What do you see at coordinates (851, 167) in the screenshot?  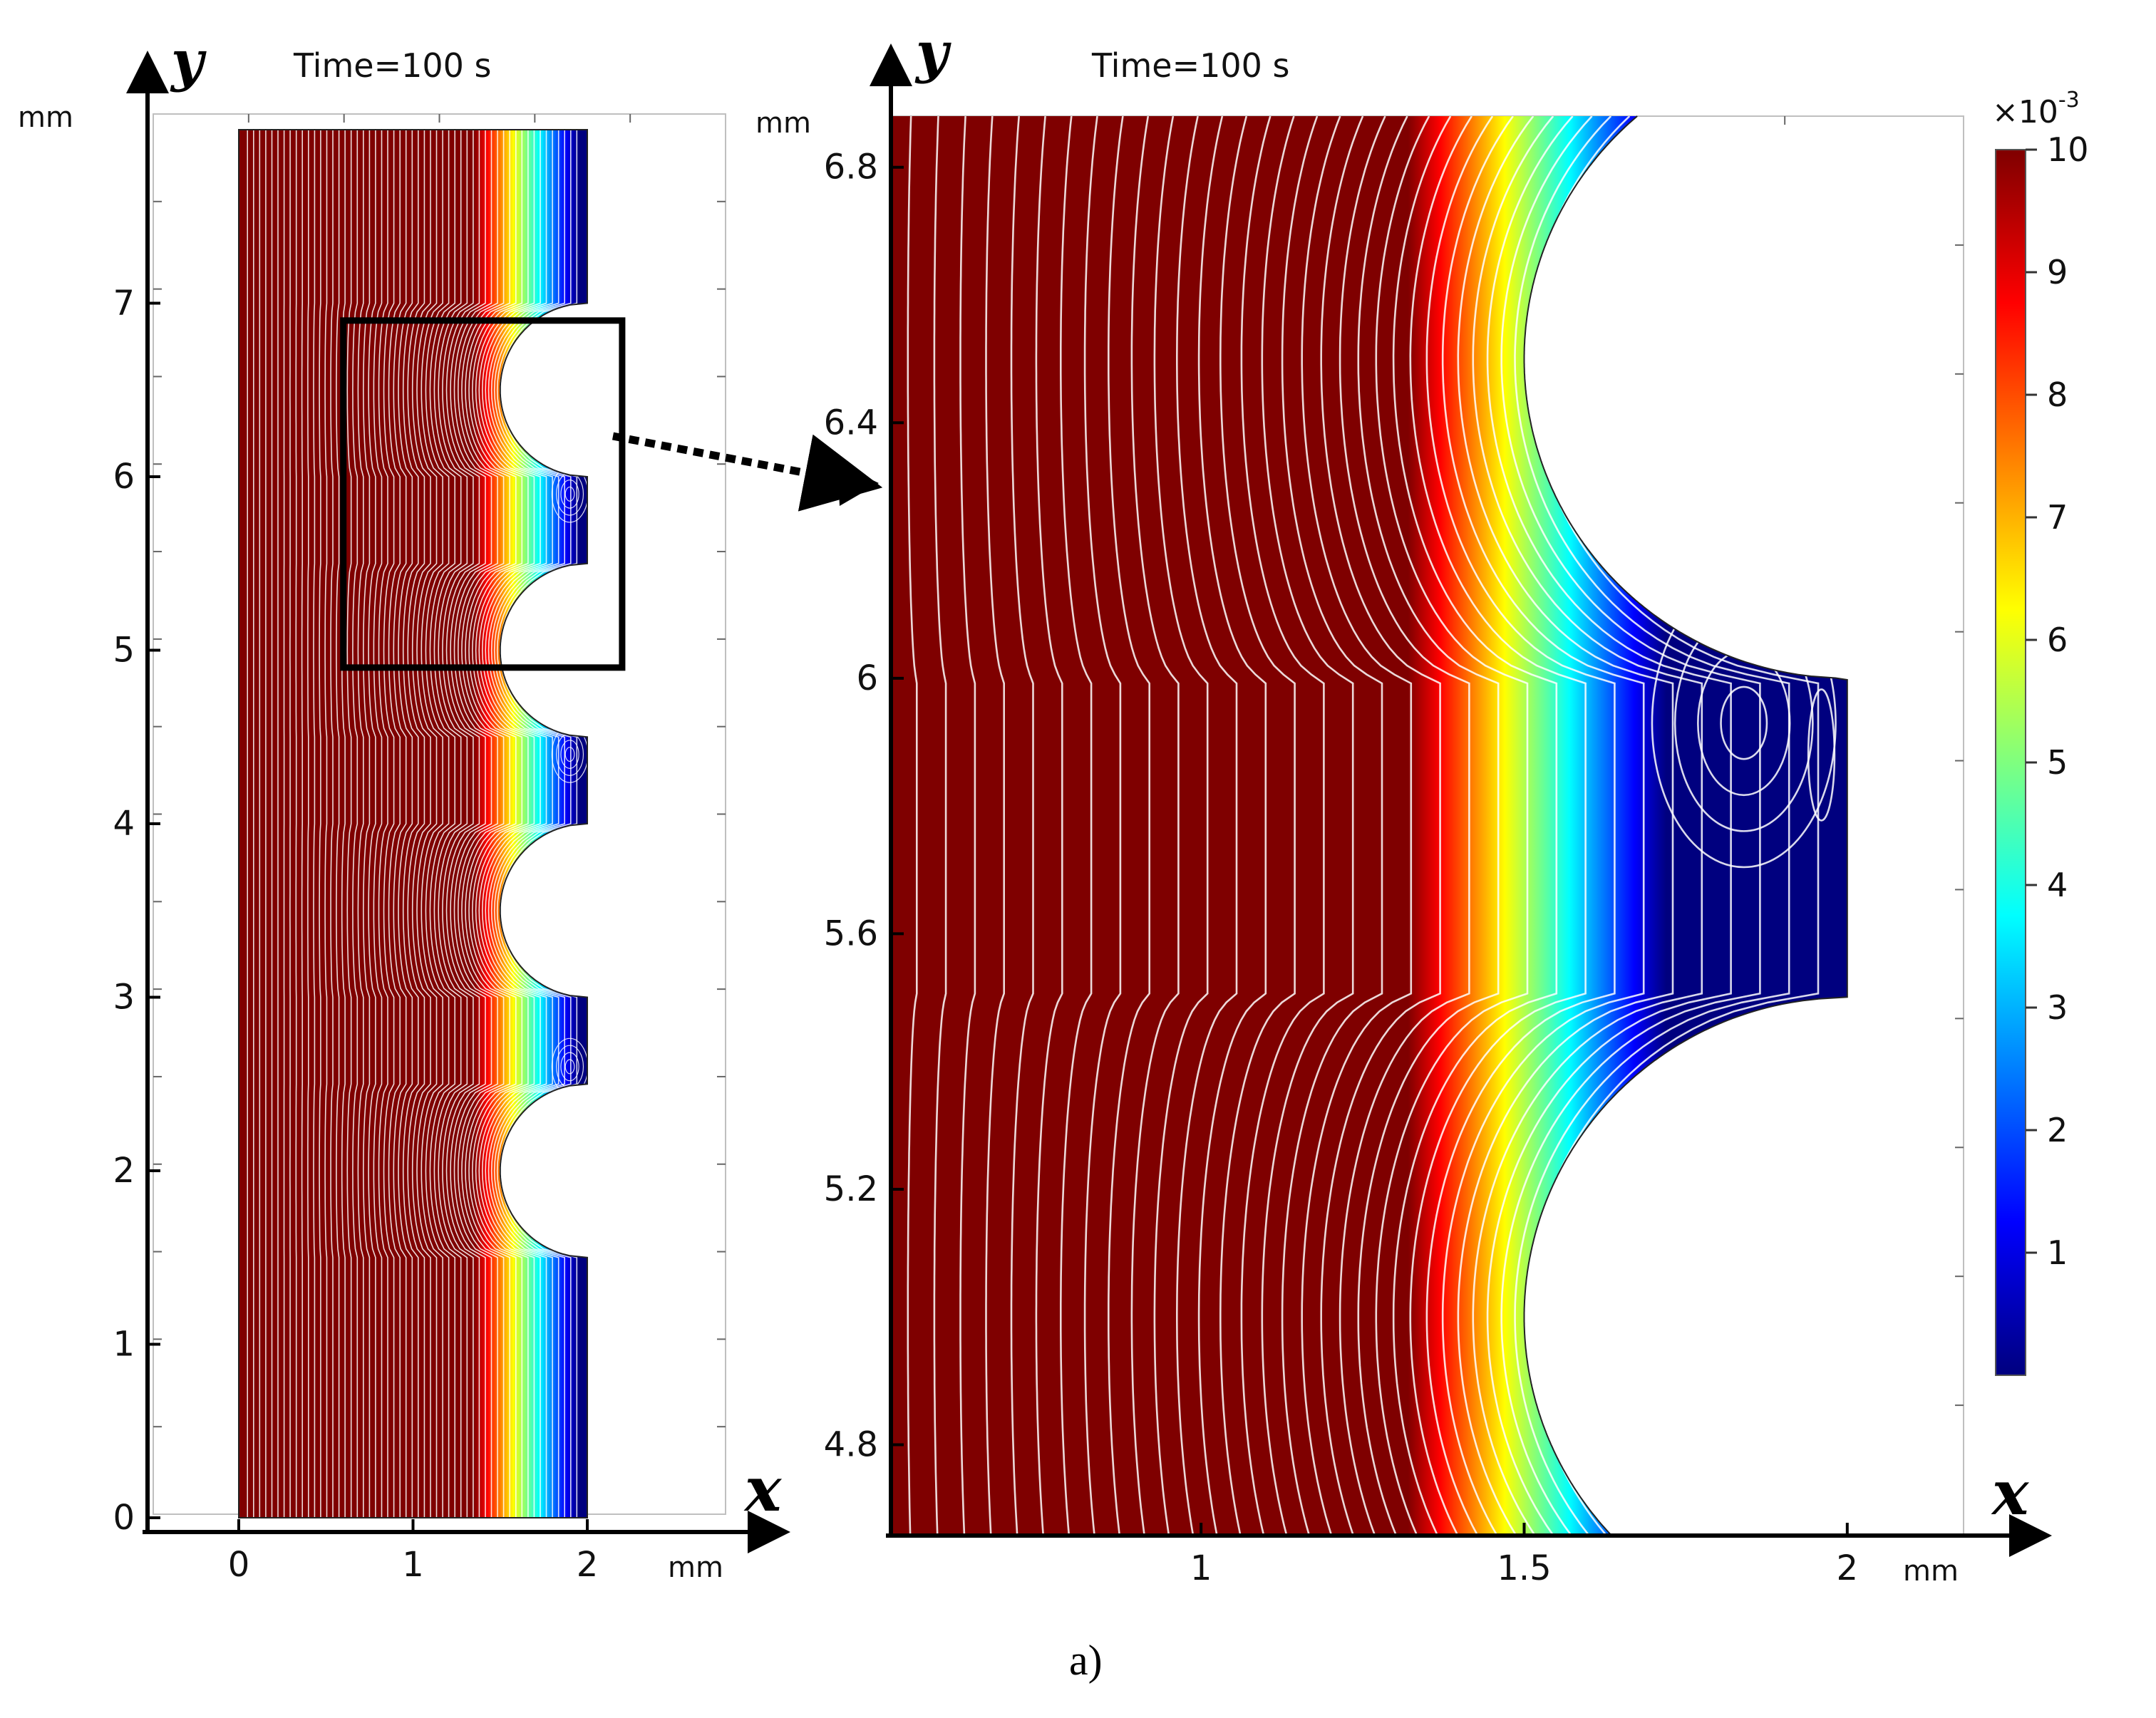 I see `y-tick-label: 6.8` at bounding box center [851, 167].